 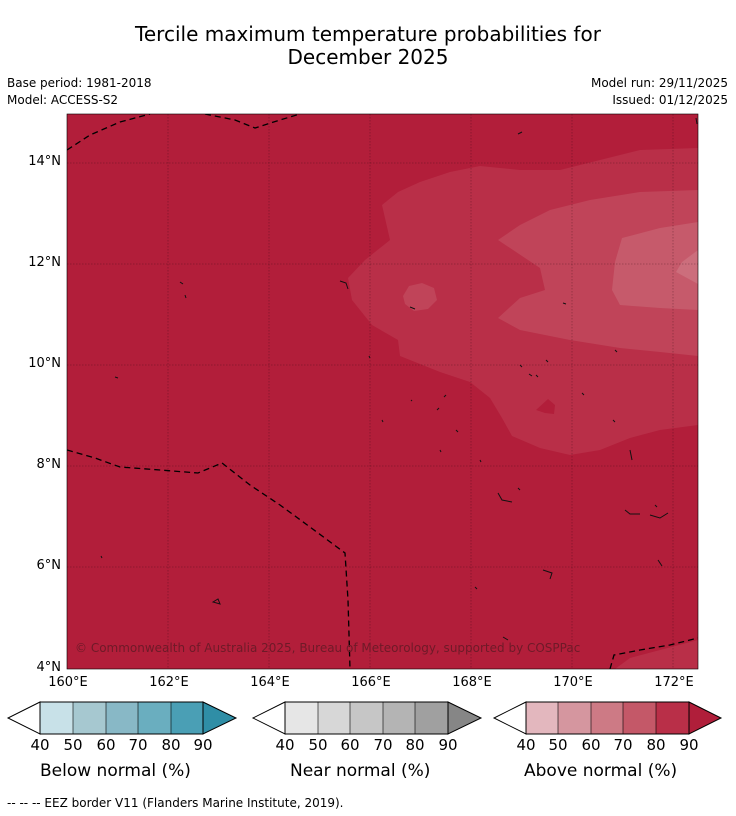 I want to click on lon-tick-label: 164°E, so click(x=270, y=682).